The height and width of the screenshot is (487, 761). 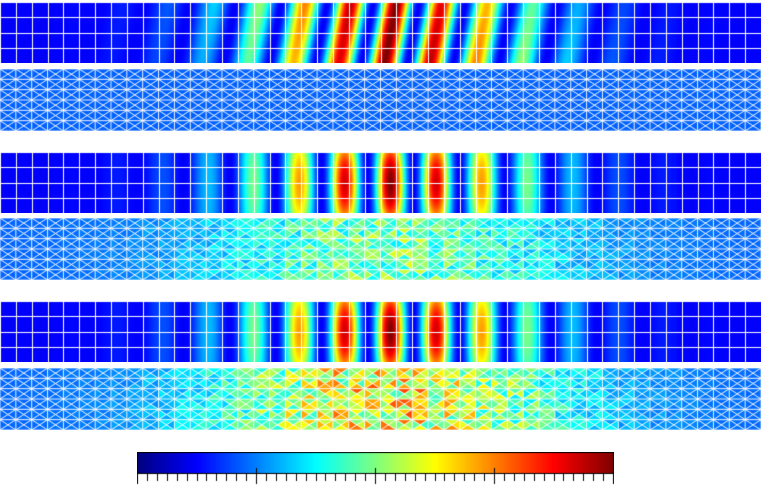 What do you see at coordinates (380, 399) in the screenshot?
I see `panel-3-triangular-mesh` at bounding box center [380, 399].